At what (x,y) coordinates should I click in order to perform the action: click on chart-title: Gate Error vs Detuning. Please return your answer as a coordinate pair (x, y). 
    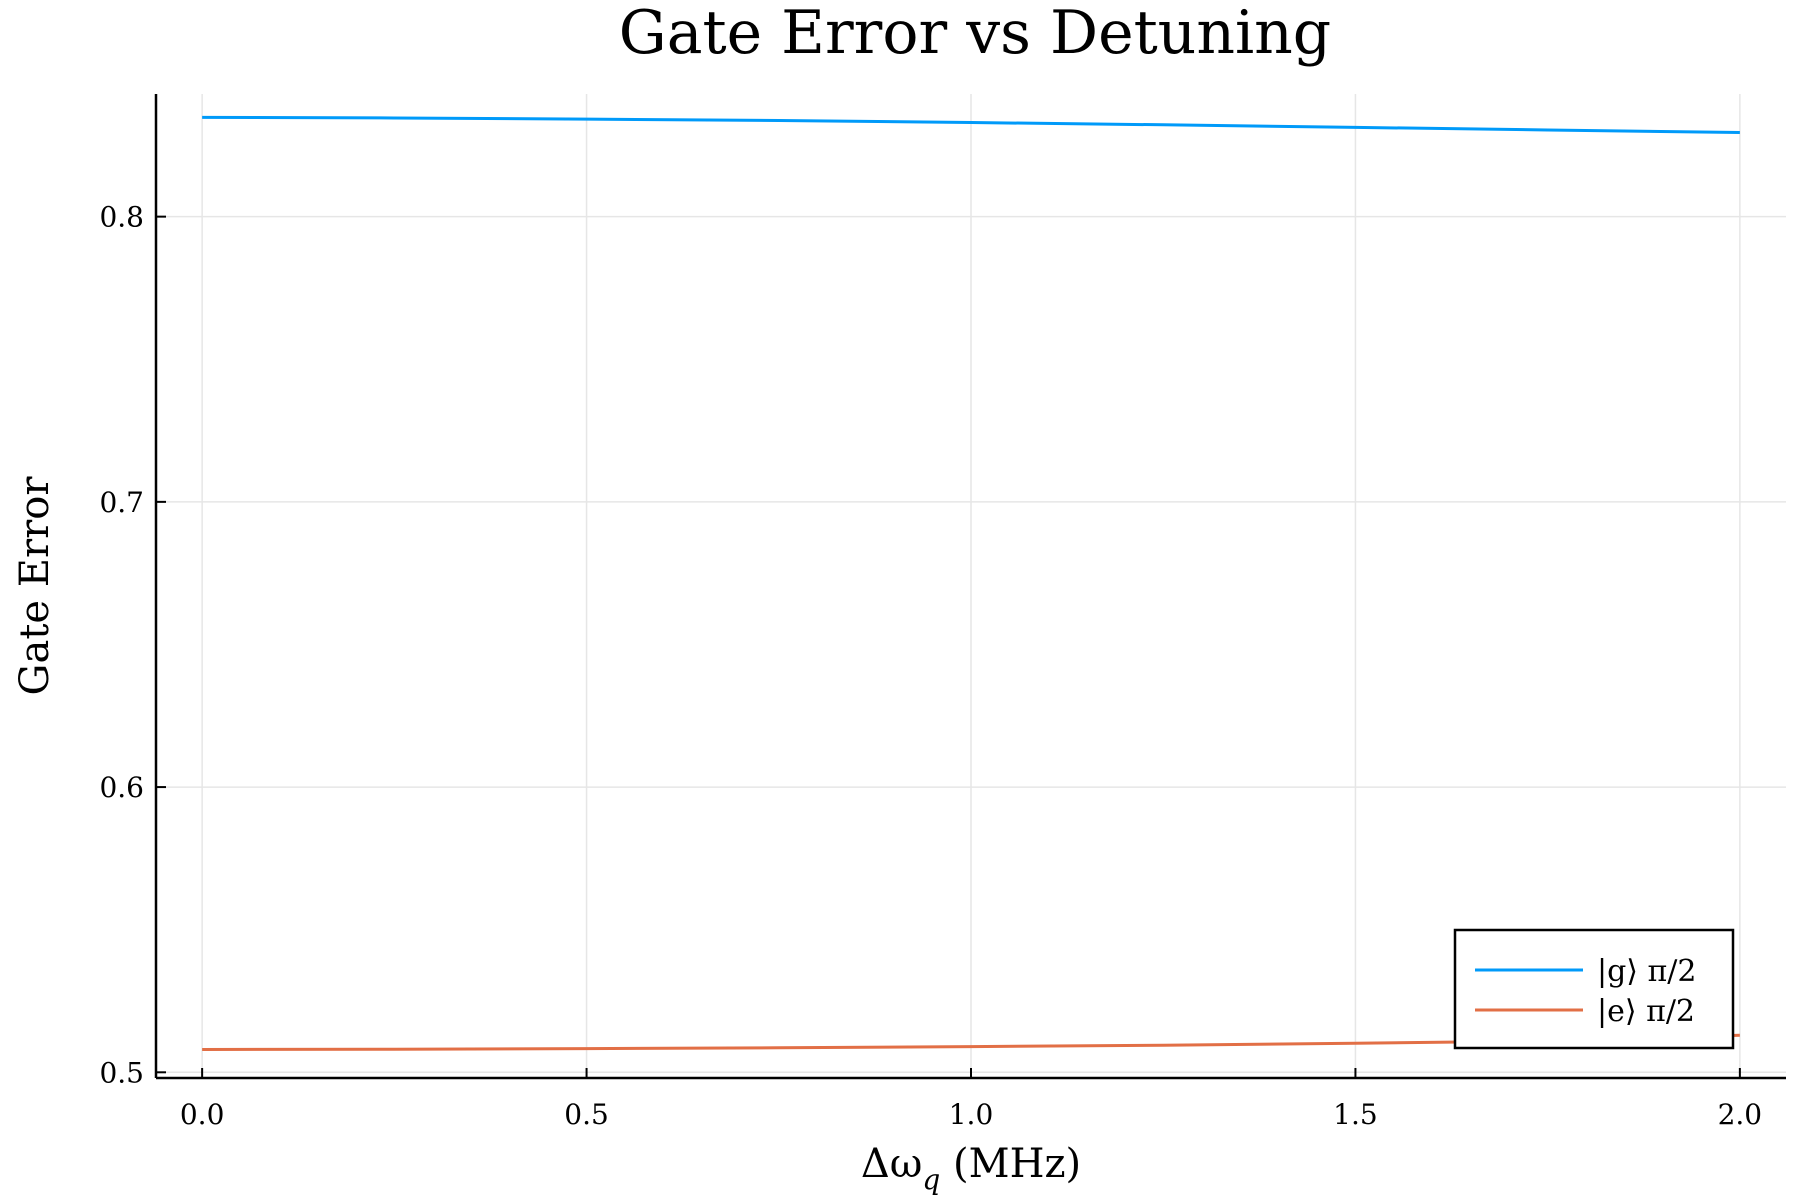
    Looking at the image, I should click on (975, 34).